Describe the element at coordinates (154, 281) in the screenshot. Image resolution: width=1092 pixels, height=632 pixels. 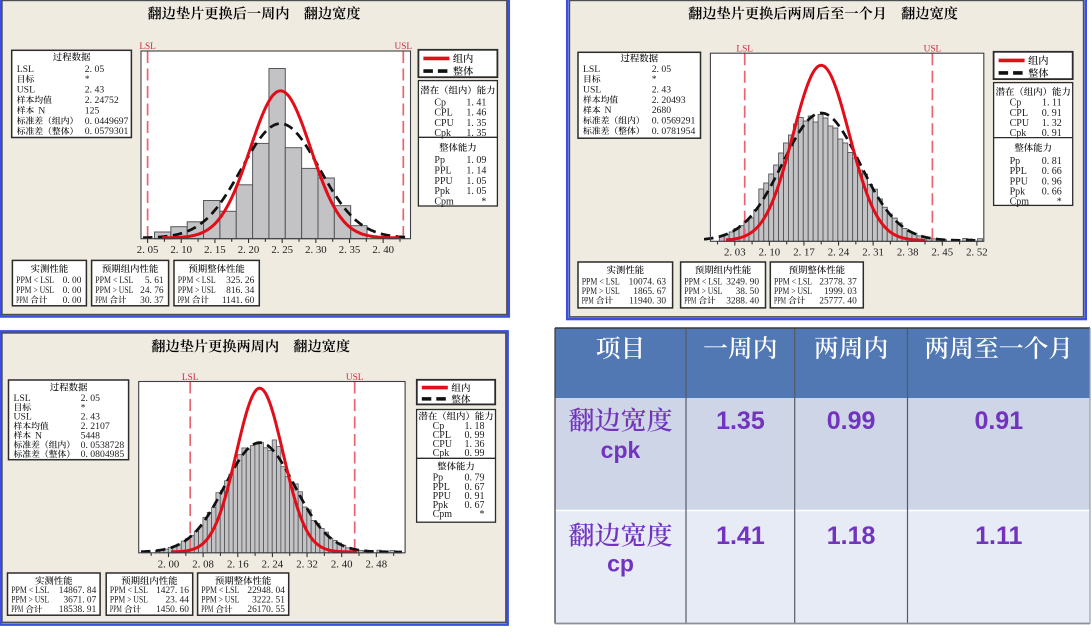
I see `svg-text: 5. 61` at that location.